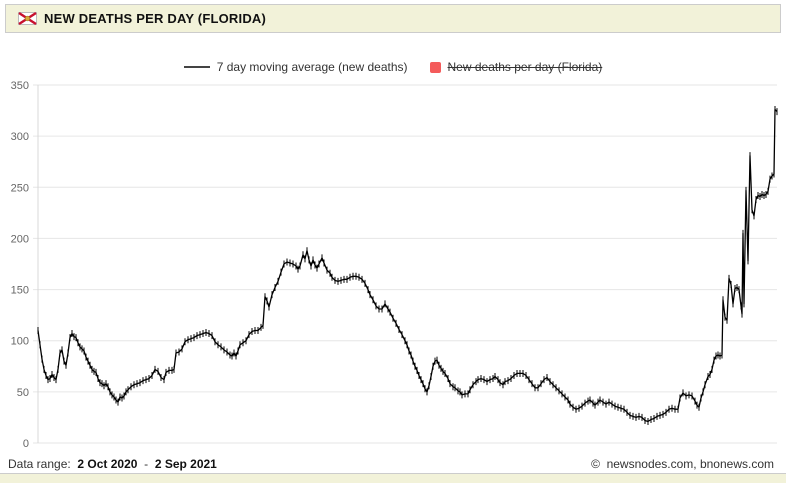 This screenshot has width=786, height=483. I want to click on y-axis-tick-label: 150, so click(20, 291).